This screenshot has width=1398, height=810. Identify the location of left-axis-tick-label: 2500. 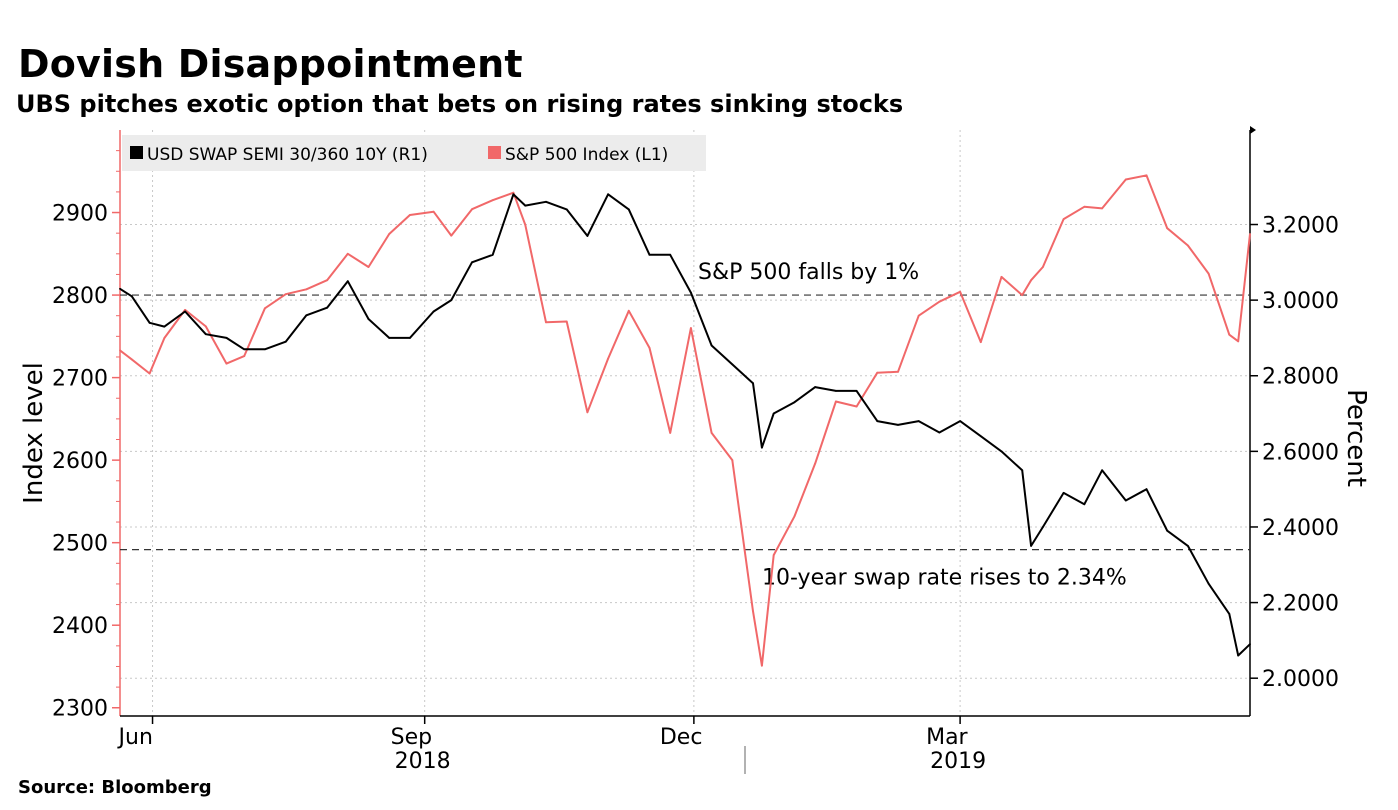
(80, 544).